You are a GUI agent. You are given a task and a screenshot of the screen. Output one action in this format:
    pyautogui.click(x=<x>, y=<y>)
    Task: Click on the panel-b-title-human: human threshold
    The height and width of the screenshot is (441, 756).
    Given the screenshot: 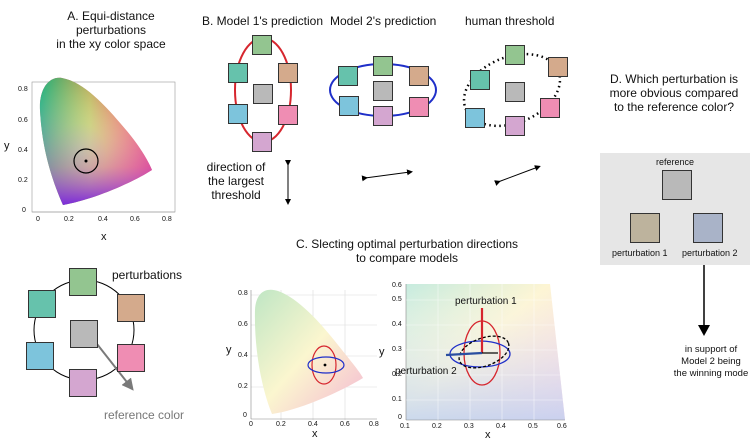 What is the action you would take?
    pyautogui.click(x=510, y=21)
    